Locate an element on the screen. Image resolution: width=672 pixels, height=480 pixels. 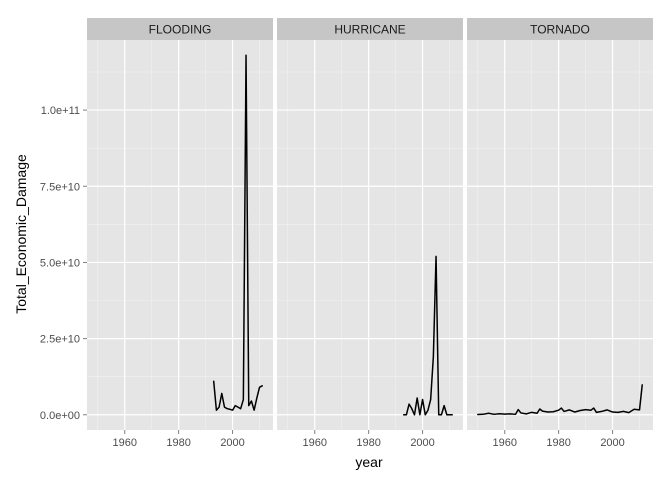
y-tick-label: 5.0e+10 is located at coordinates (60, 263).